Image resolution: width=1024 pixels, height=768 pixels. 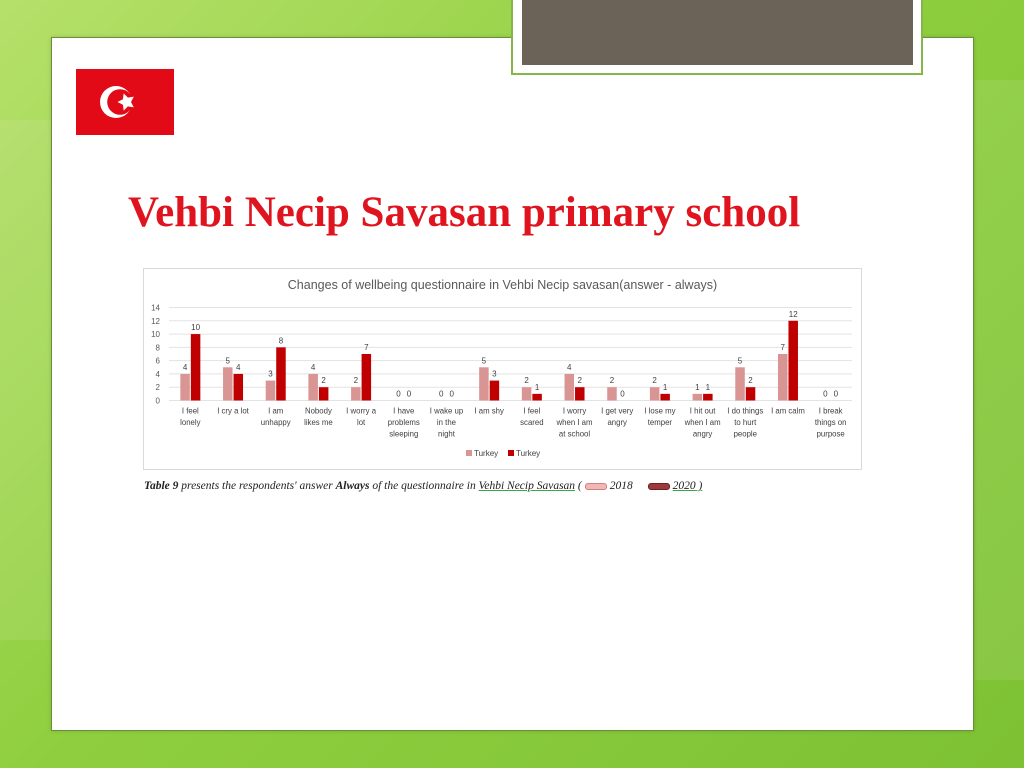 I want to click on y-tick-label: 4, so click(x=158, y=374).